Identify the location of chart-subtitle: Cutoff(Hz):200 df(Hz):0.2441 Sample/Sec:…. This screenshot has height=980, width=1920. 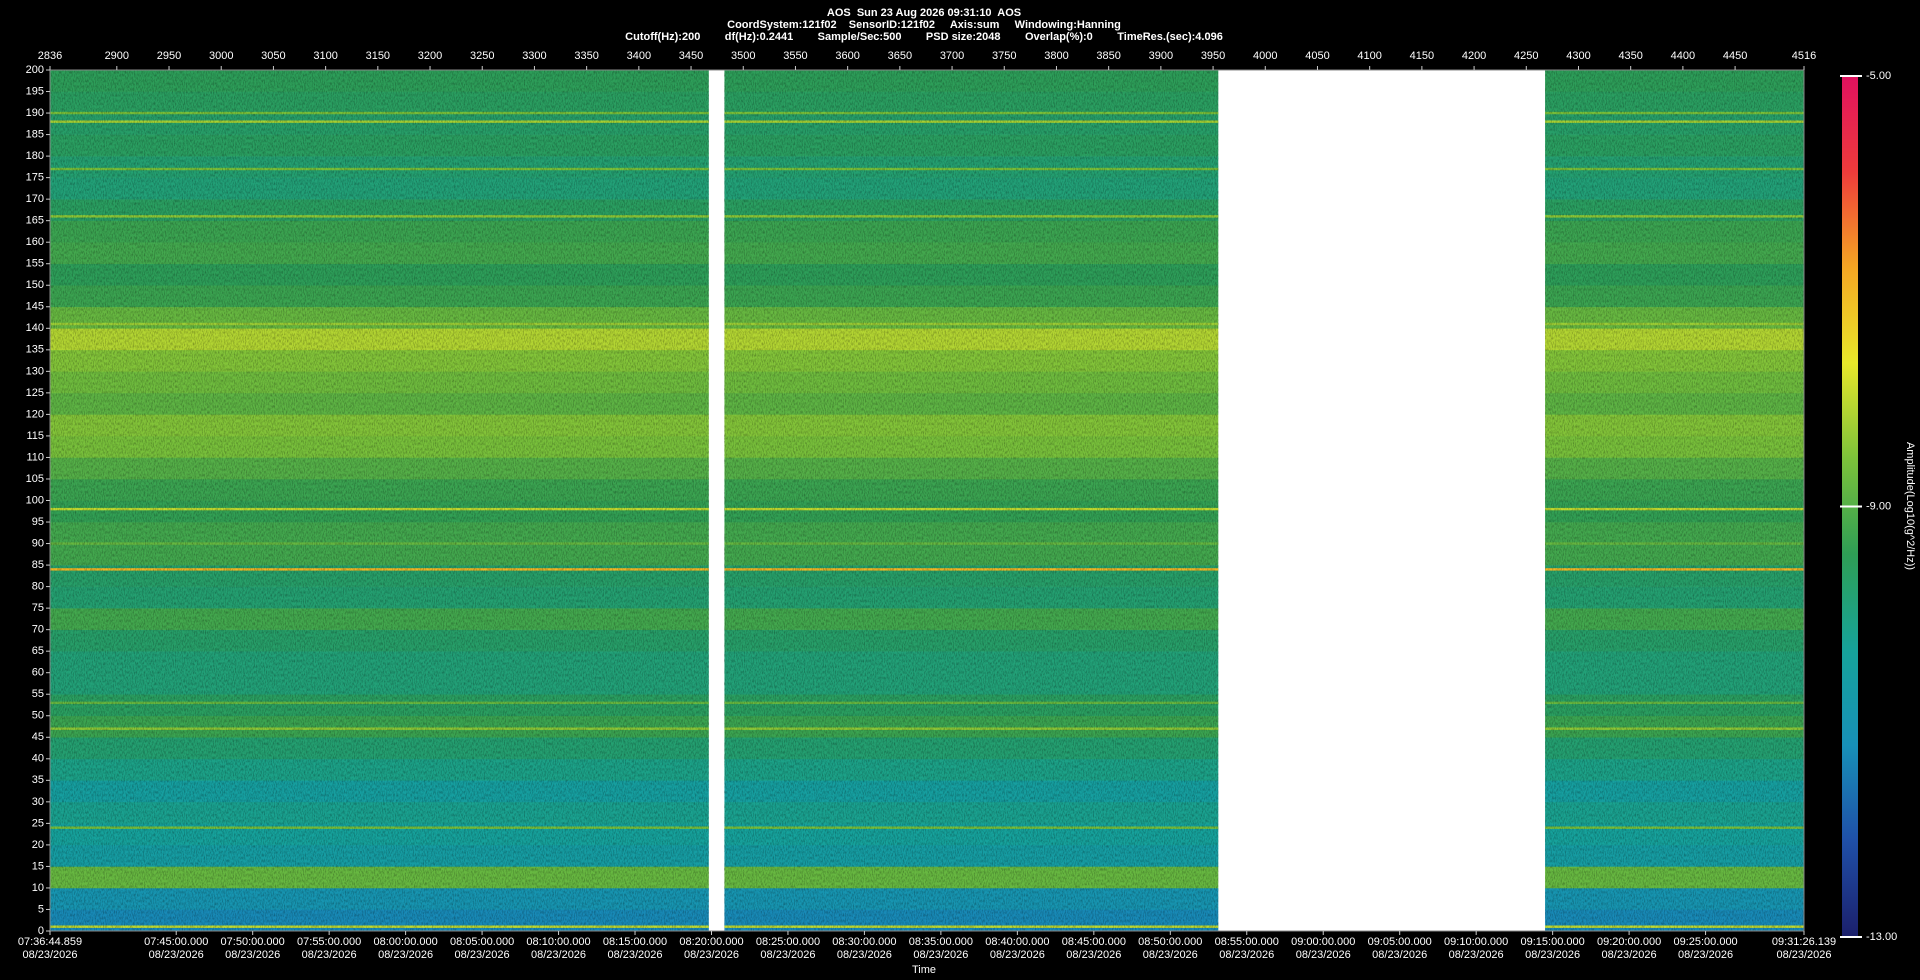
(924, 37).